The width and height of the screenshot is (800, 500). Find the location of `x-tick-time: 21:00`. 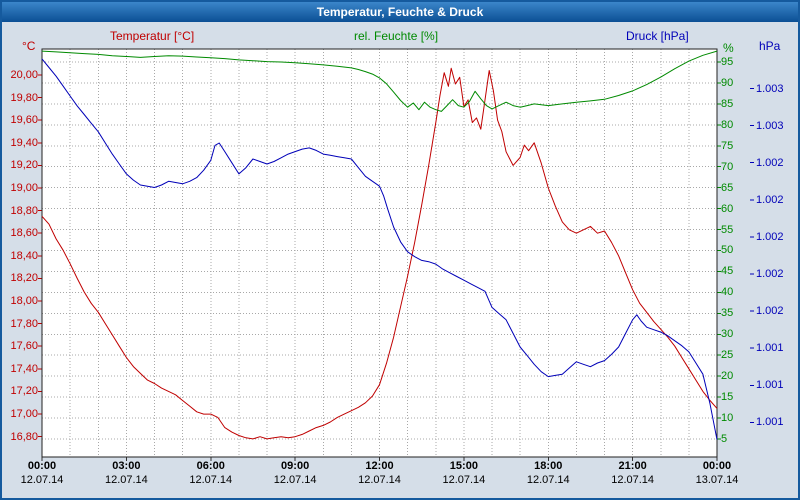

x-tick-time: 21:00 is located at coordinates (632, 466).